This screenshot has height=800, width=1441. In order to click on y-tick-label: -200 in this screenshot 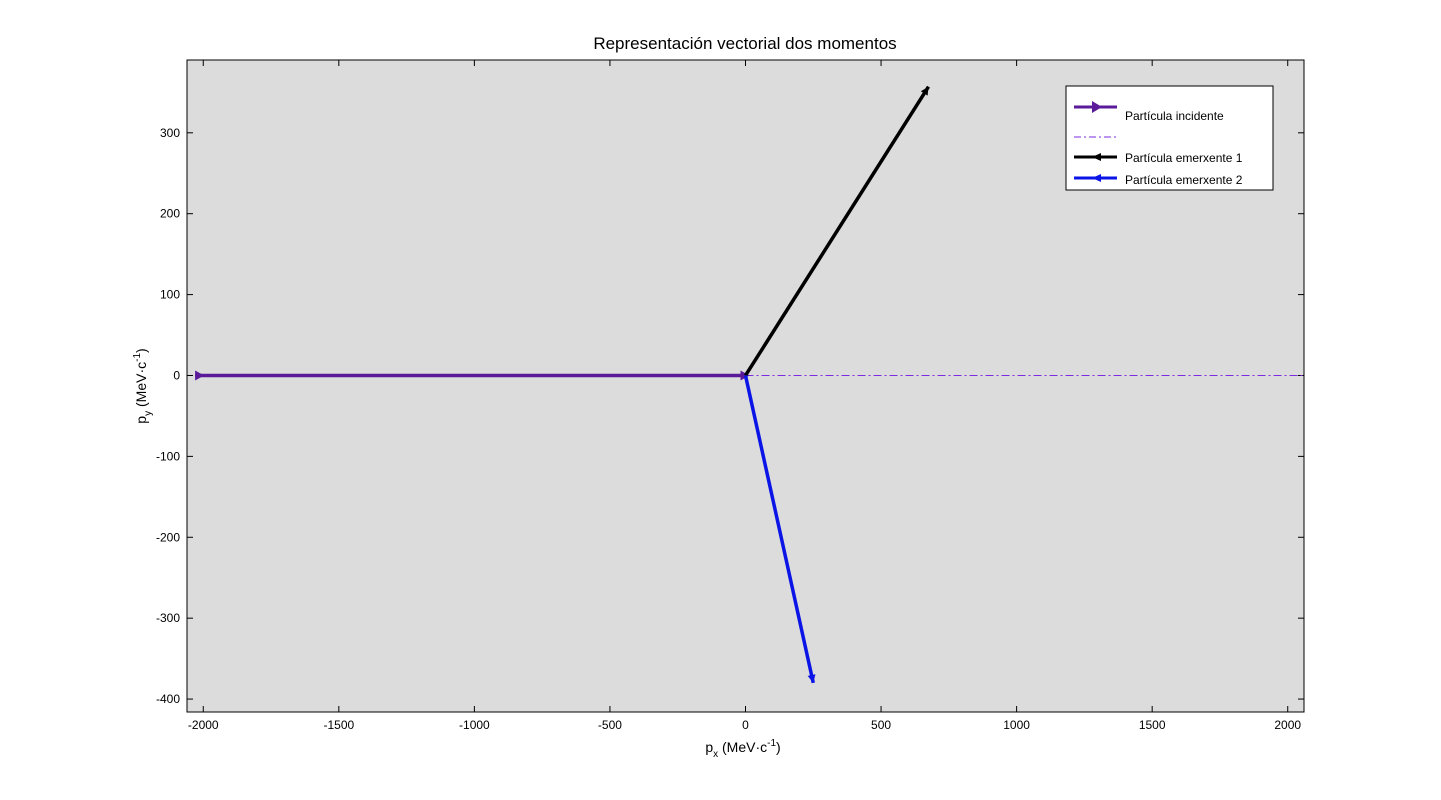, I will do `click(168, 537)`.